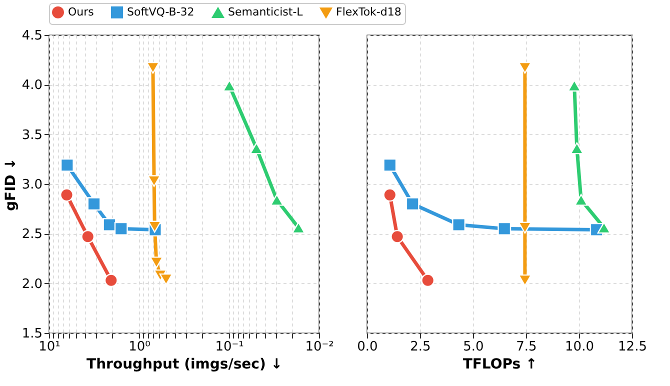 This screenshot has width=670, height=386. Describe the element at coordinates (369, 12) in the screenshot. I see `legend-label: FlexTok-d18` at that location.